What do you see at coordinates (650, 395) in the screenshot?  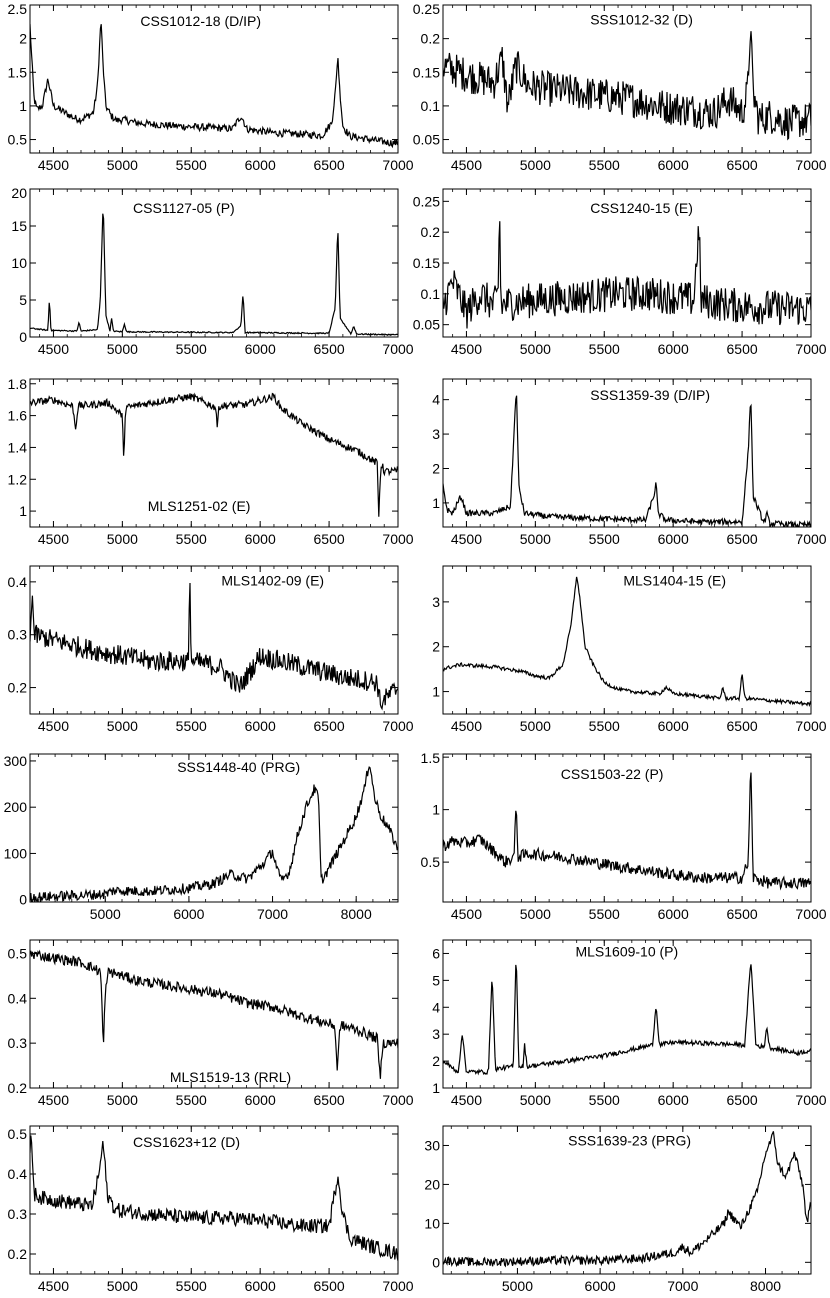 I see `chart-title: SSS1359-39 (D/IP)` at bounding box center [650, 395].